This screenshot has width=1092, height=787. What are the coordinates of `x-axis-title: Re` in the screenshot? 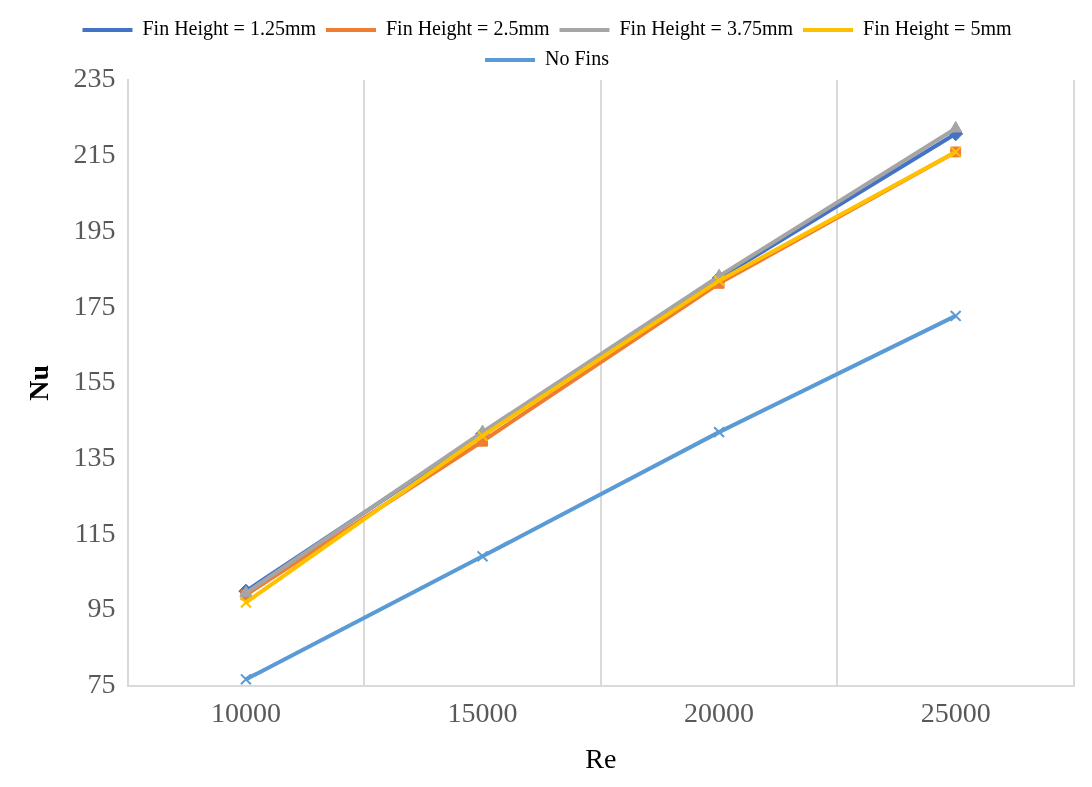 It's located at (601, 758).